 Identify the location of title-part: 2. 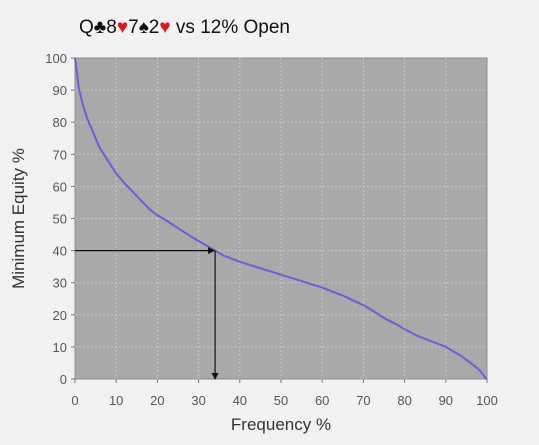
(154, 27).